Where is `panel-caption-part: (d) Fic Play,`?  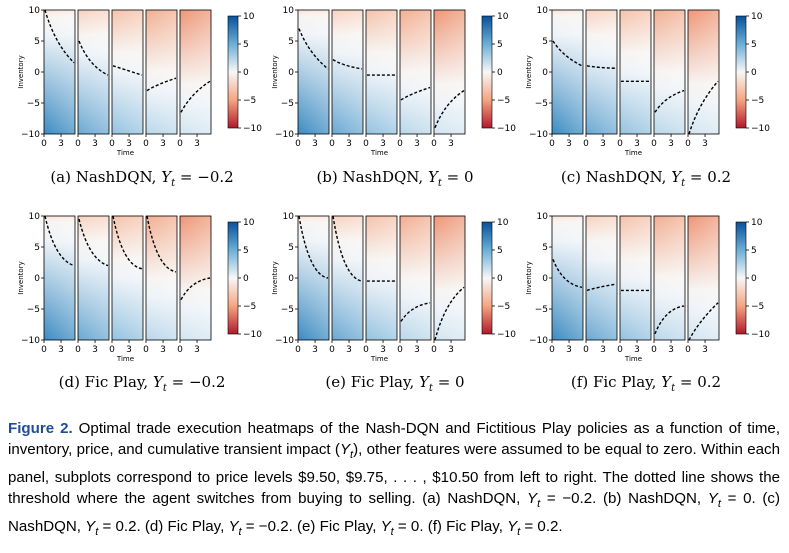
panel-caption-part: (d) Fic Play, is located at coordinates (105, 382).